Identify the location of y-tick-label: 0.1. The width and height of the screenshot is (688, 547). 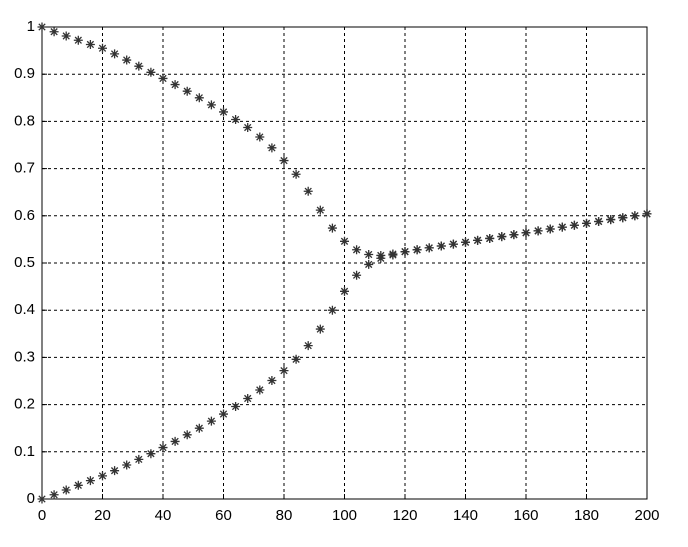
(24, 451).